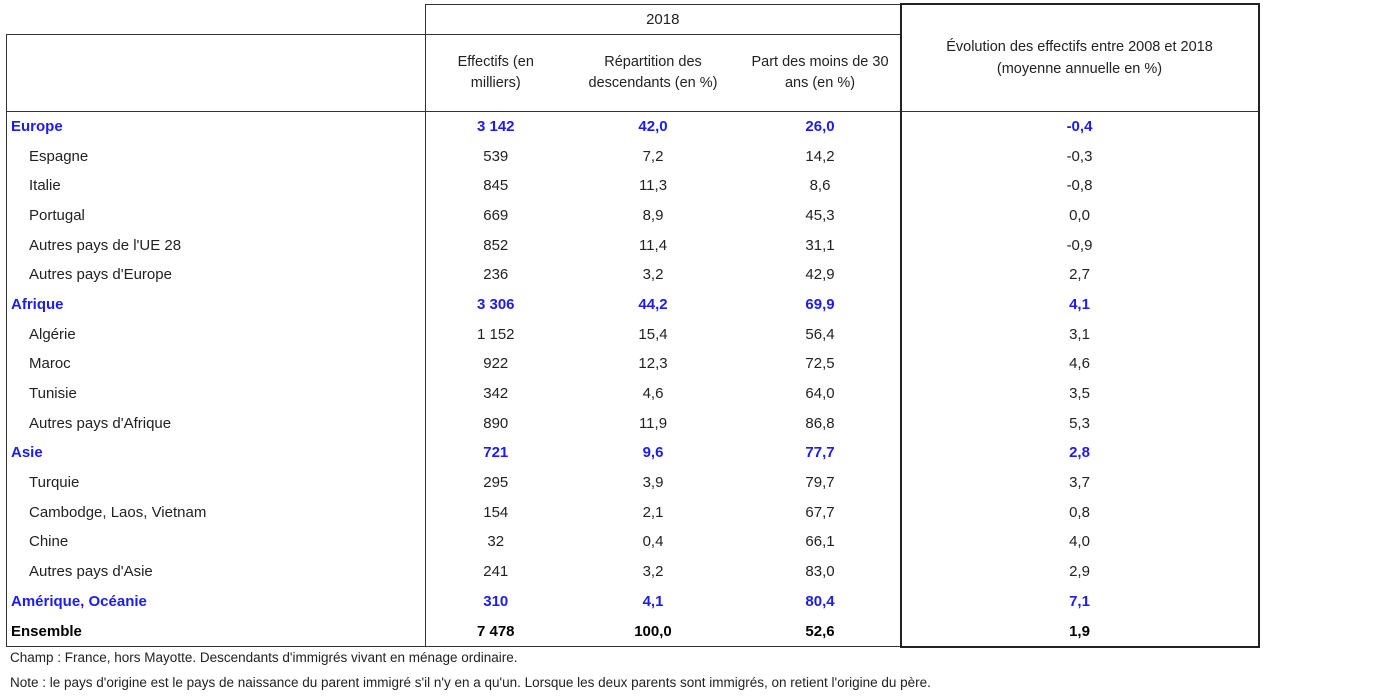 This screenshot has width=1400, height=700. What do you see at coordinates (820, 364) in the screenshot?
I see `cell-value: 72,5` at bounding box center [820, 364].